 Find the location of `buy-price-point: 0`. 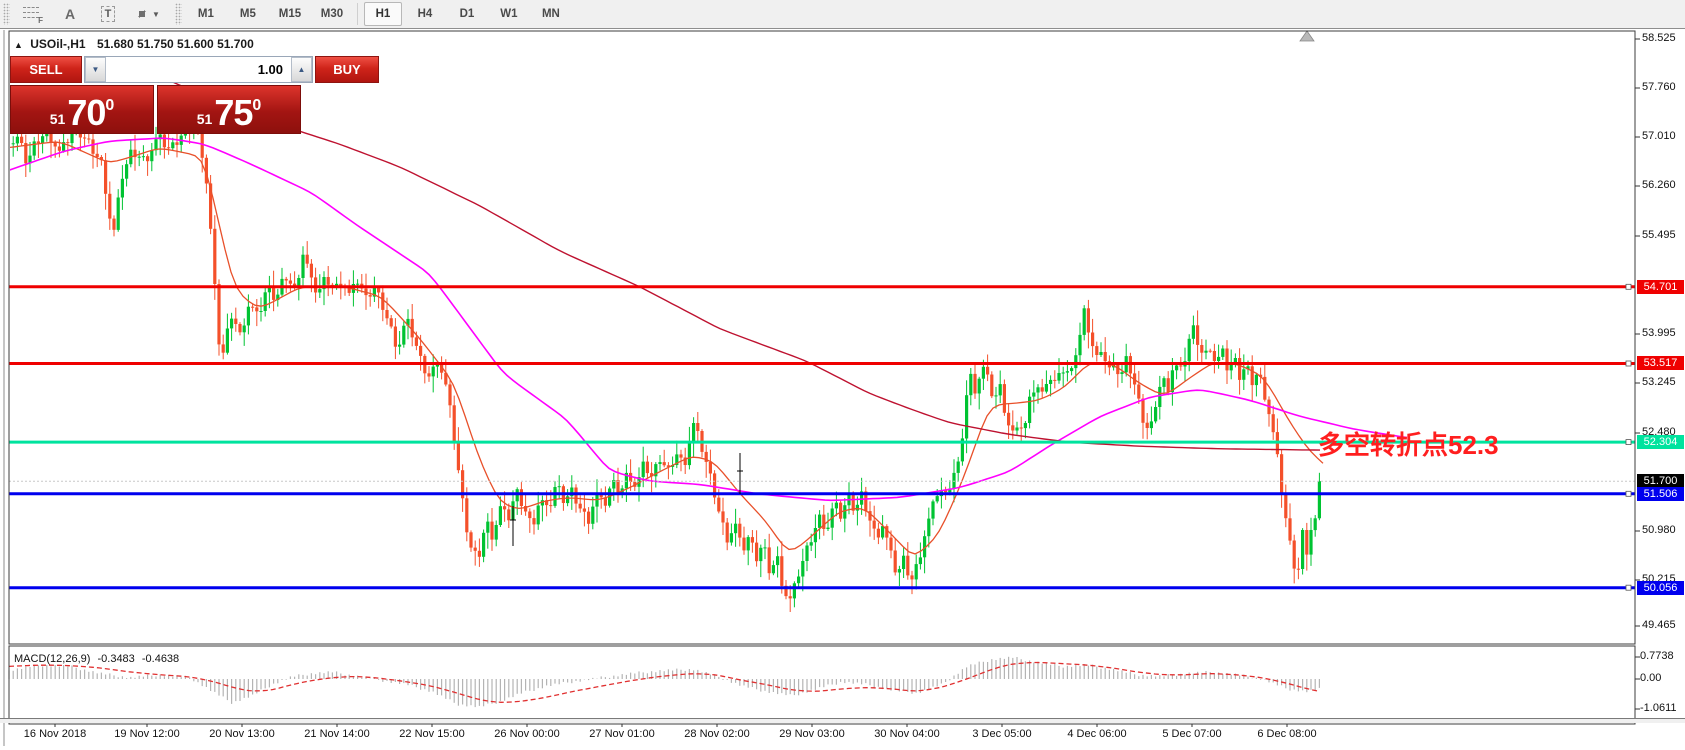

buy-price-point: 0 is located at coordinates (257, 105).